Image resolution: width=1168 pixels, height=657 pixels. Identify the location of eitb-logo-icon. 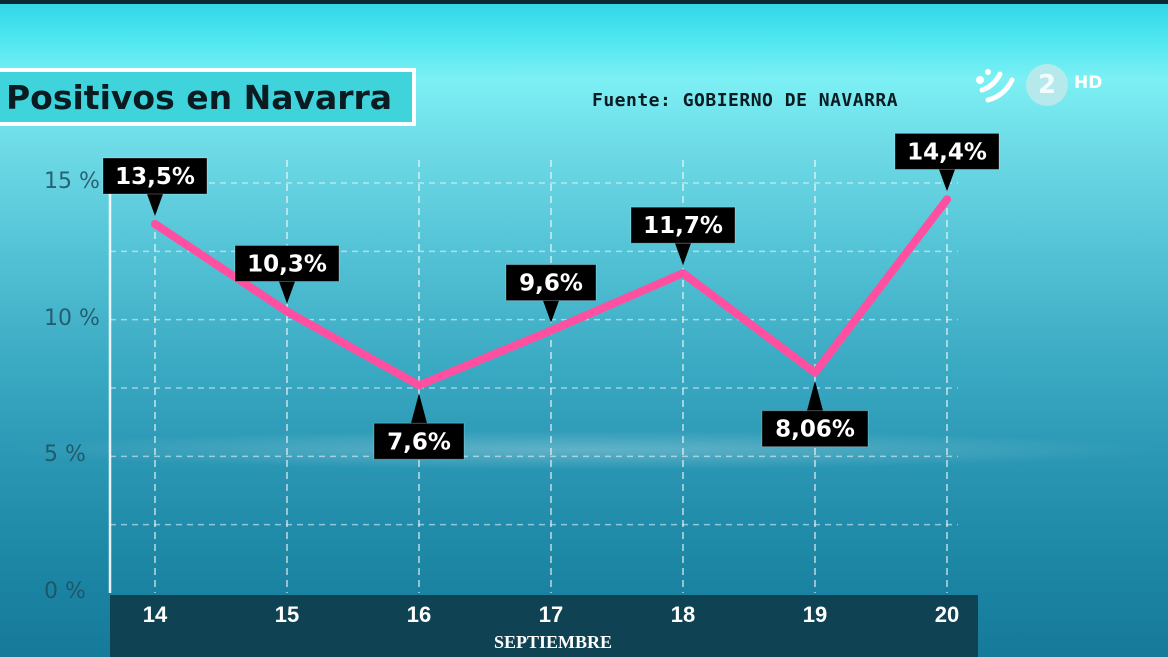
(995, 86).